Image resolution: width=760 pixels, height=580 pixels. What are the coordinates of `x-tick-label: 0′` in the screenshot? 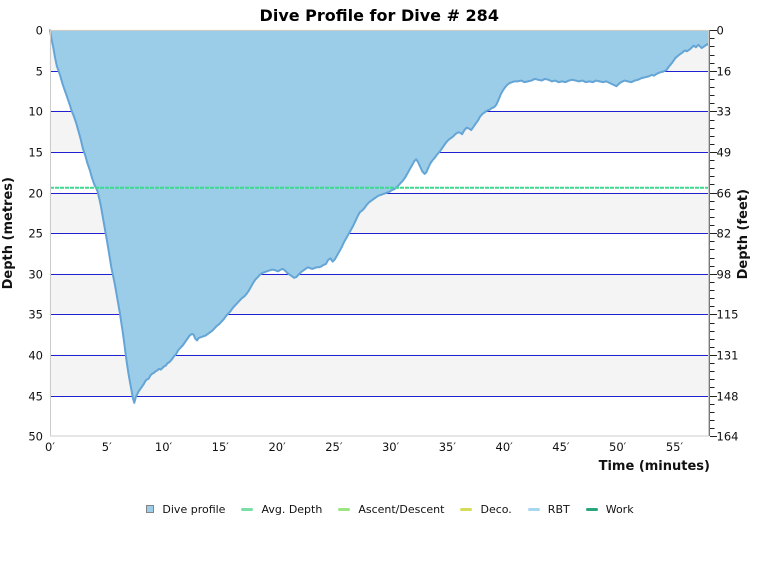 It's located at (50, 447).